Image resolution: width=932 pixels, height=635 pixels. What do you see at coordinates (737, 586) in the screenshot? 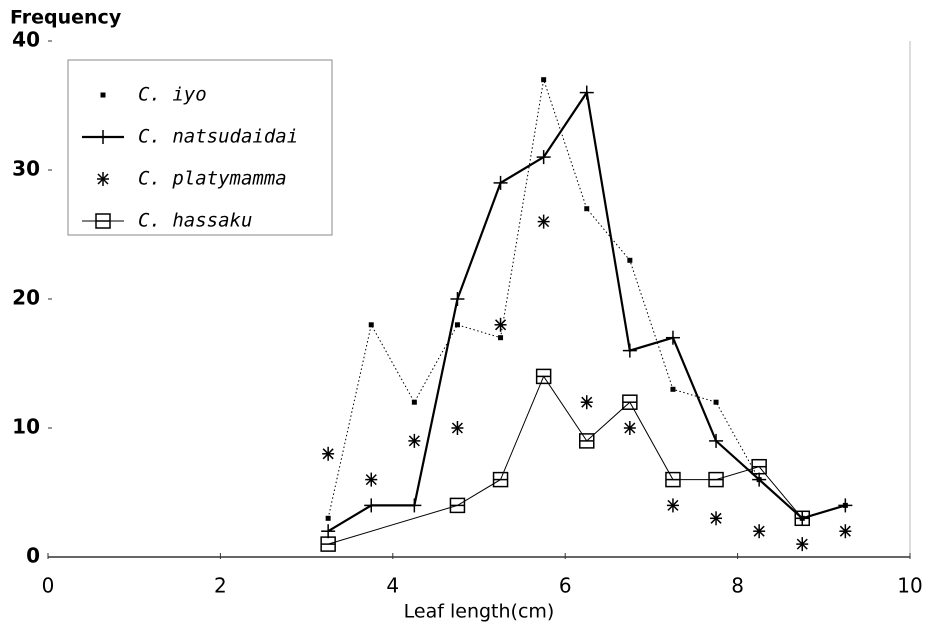
I see `x-tick-label: 8` at bounding box center [737, 586].